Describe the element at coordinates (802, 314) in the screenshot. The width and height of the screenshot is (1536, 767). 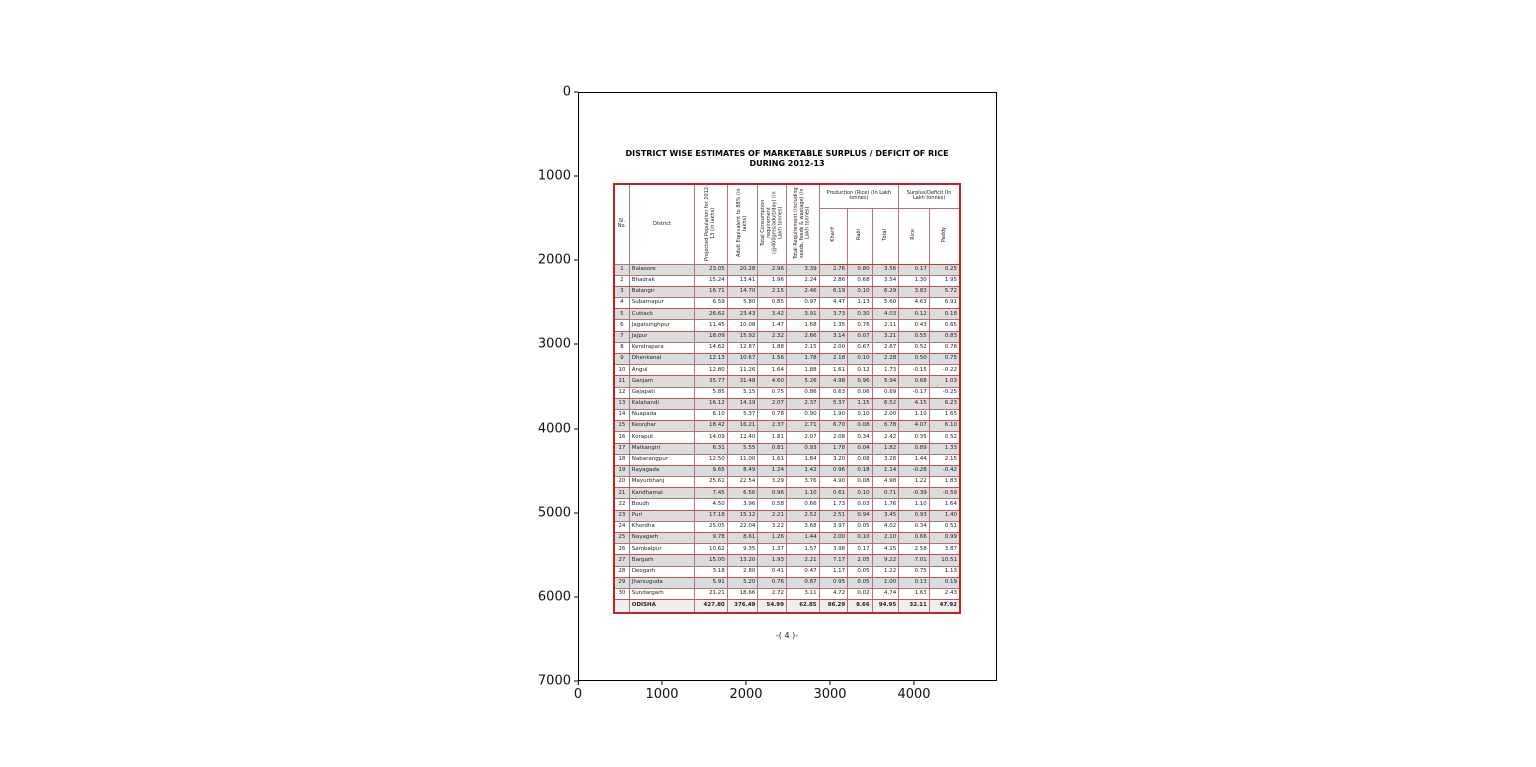
I see `cell-total-requirement: 3.91` at that location.